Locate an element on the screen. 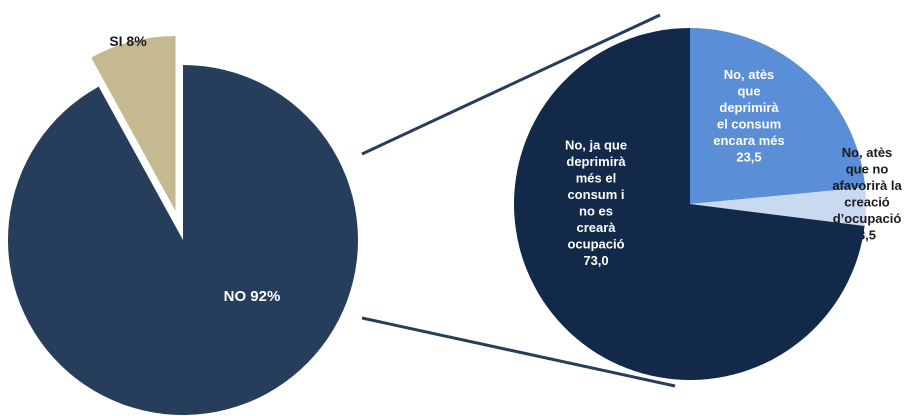  detail-pie-label-line: el consum is located at coordinates (749, 124).